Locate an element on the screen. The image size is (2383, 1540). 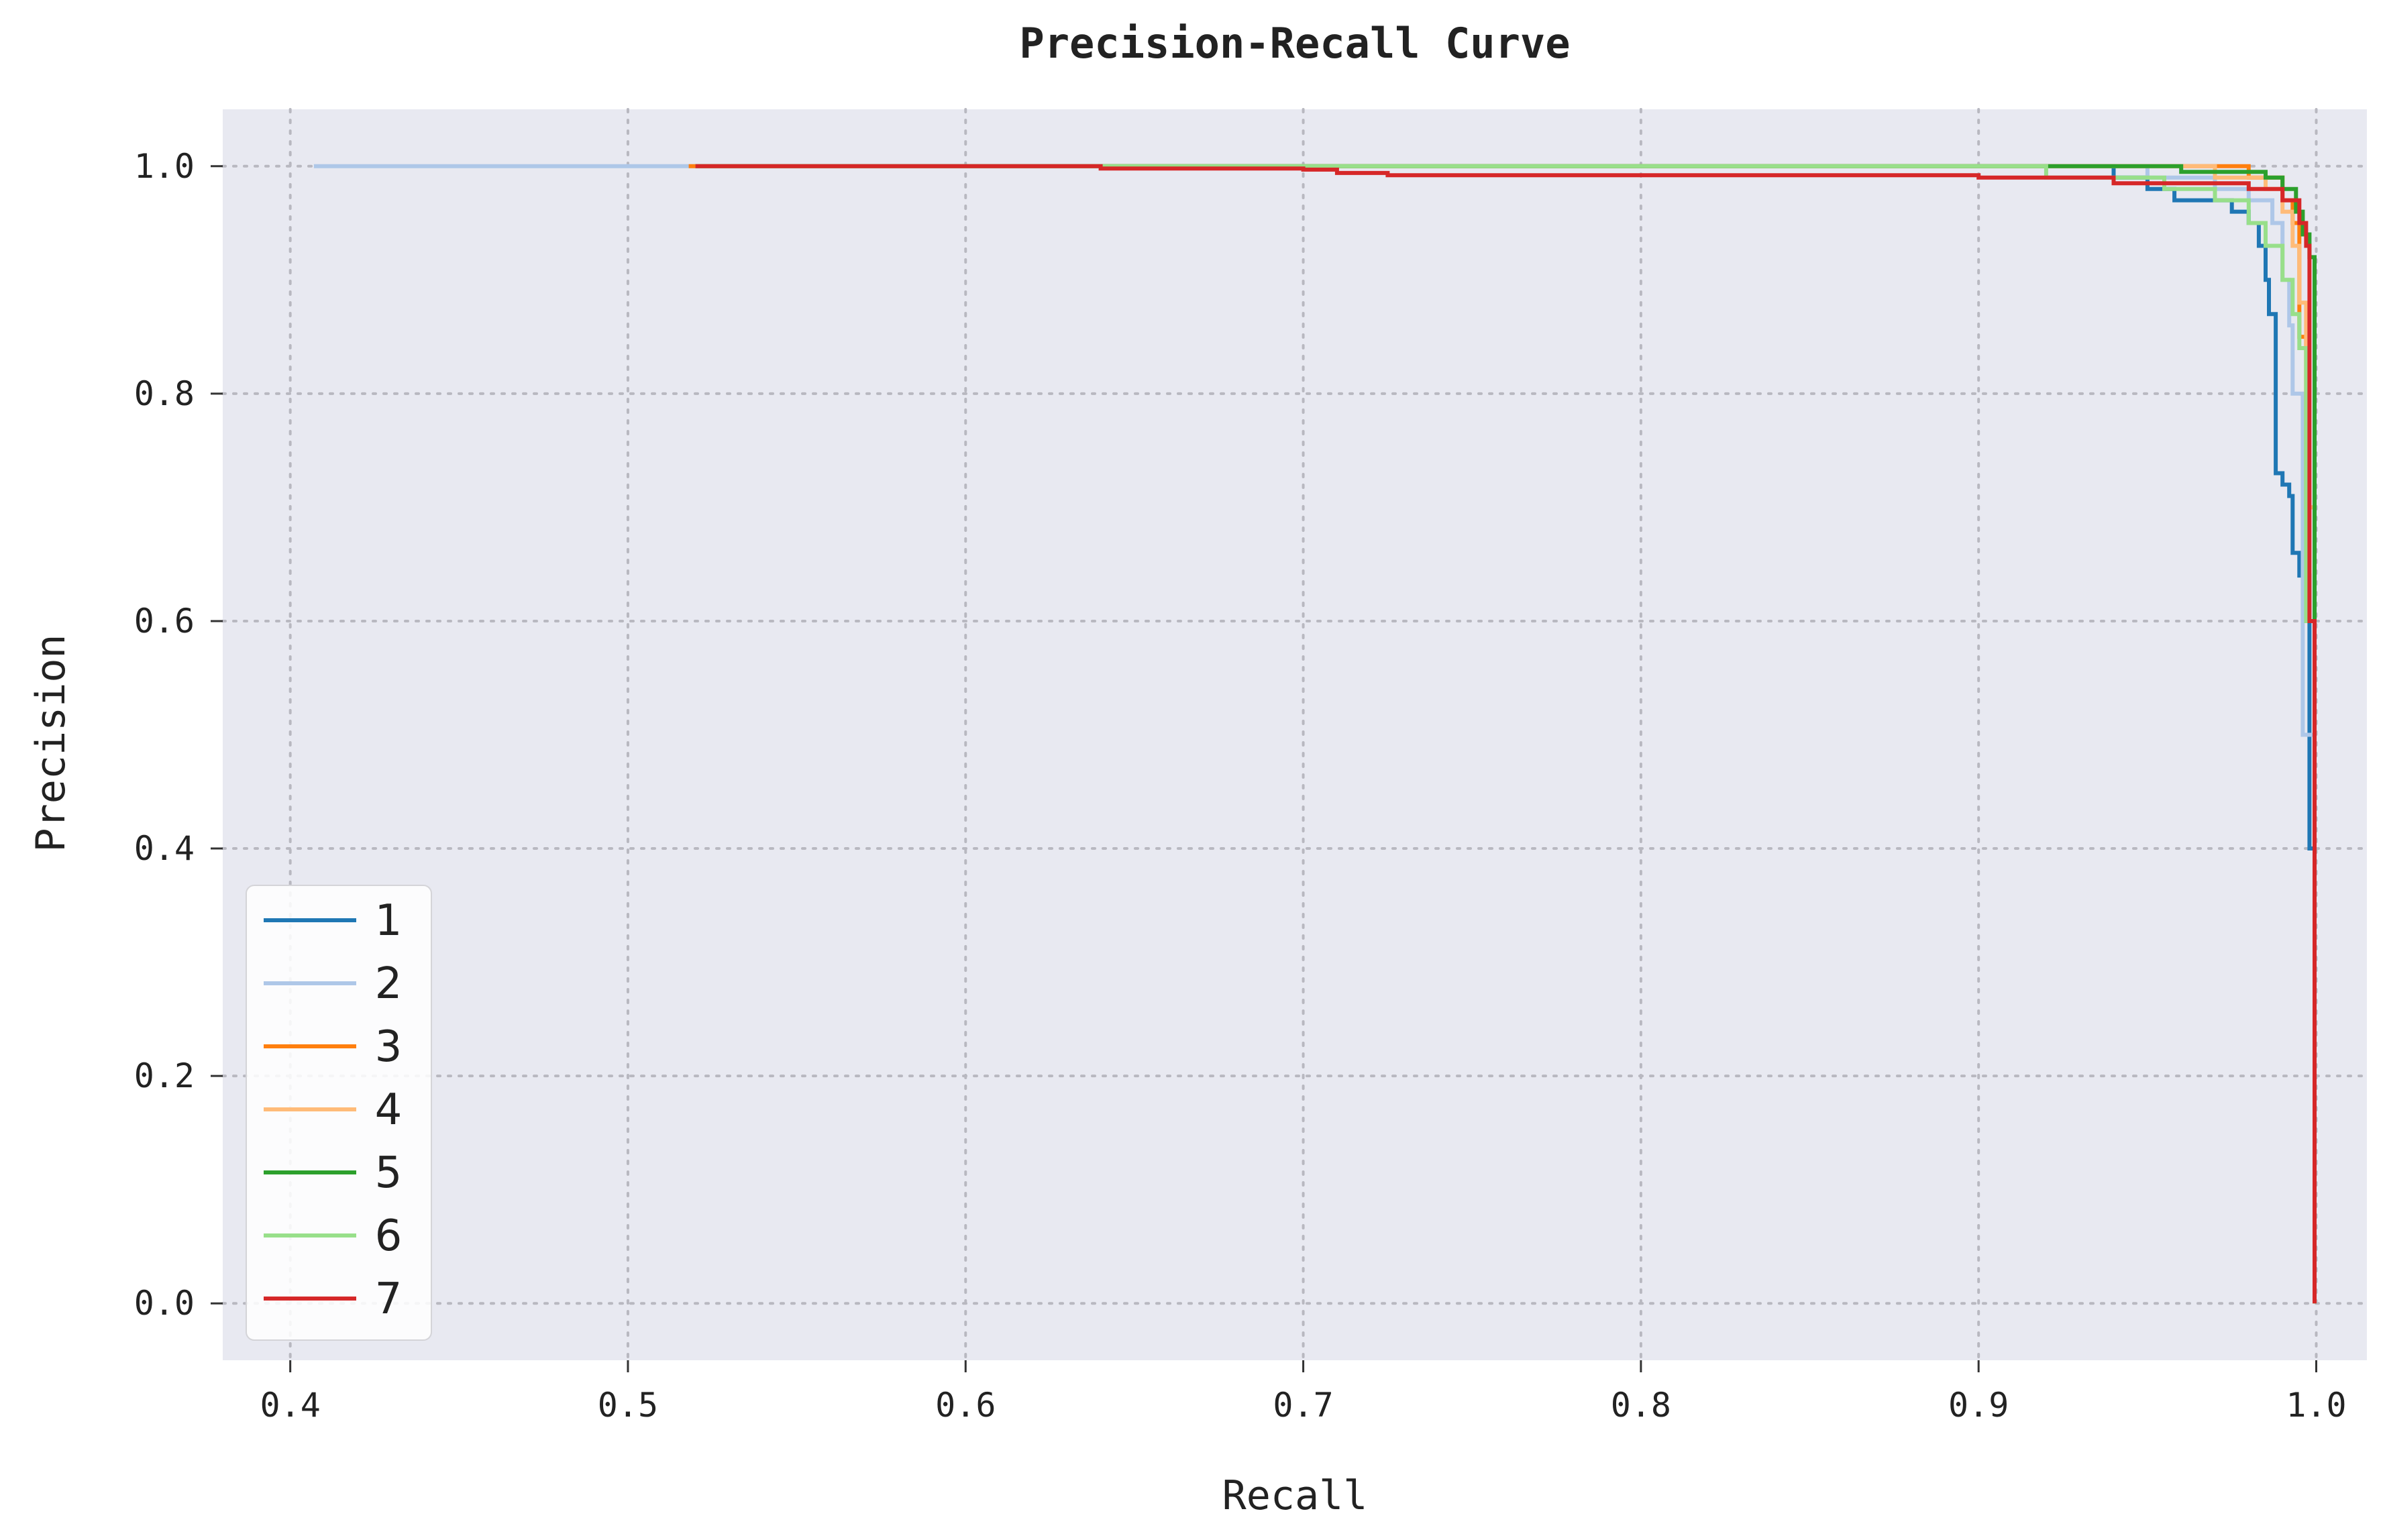
y-tick-label: 0.2 is located at coordinates (165, 1075).